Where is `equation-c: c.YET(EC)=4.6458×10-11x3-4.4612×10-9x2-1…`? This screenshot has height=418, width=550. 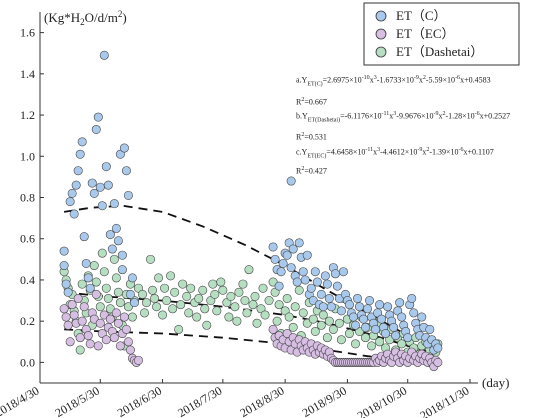
equation-c: c.YET(EC)=4.6458×10-11x3-4.4612×10-9x2-1… is located at coordinates (395, 153).